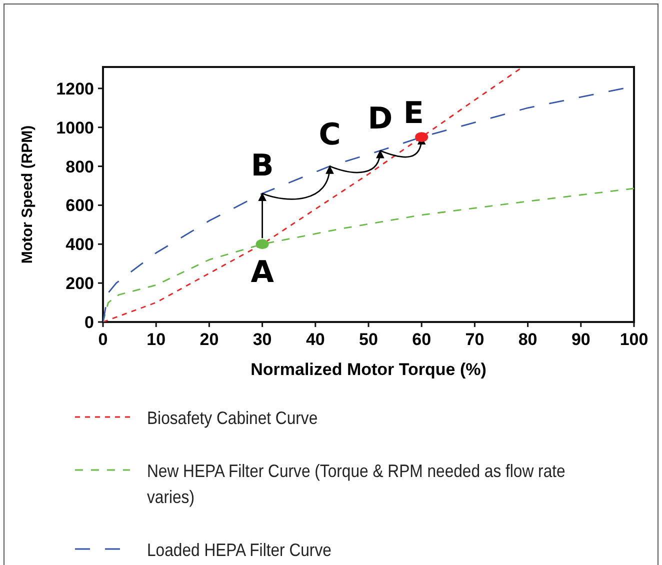 The image size is (662, 565). Describe the element at coordinates (368, 339) in the screenshot. I see `x-tick-label: 50` at that location.